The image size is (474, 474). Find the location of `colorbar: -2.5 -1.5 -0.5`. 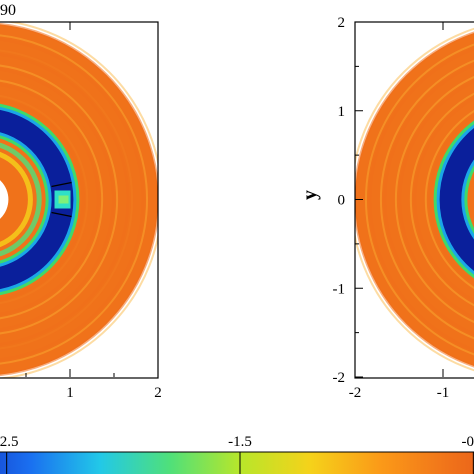

colorbar: -2.5 -1.5 -0.5 is located at coordinates (237, 454).